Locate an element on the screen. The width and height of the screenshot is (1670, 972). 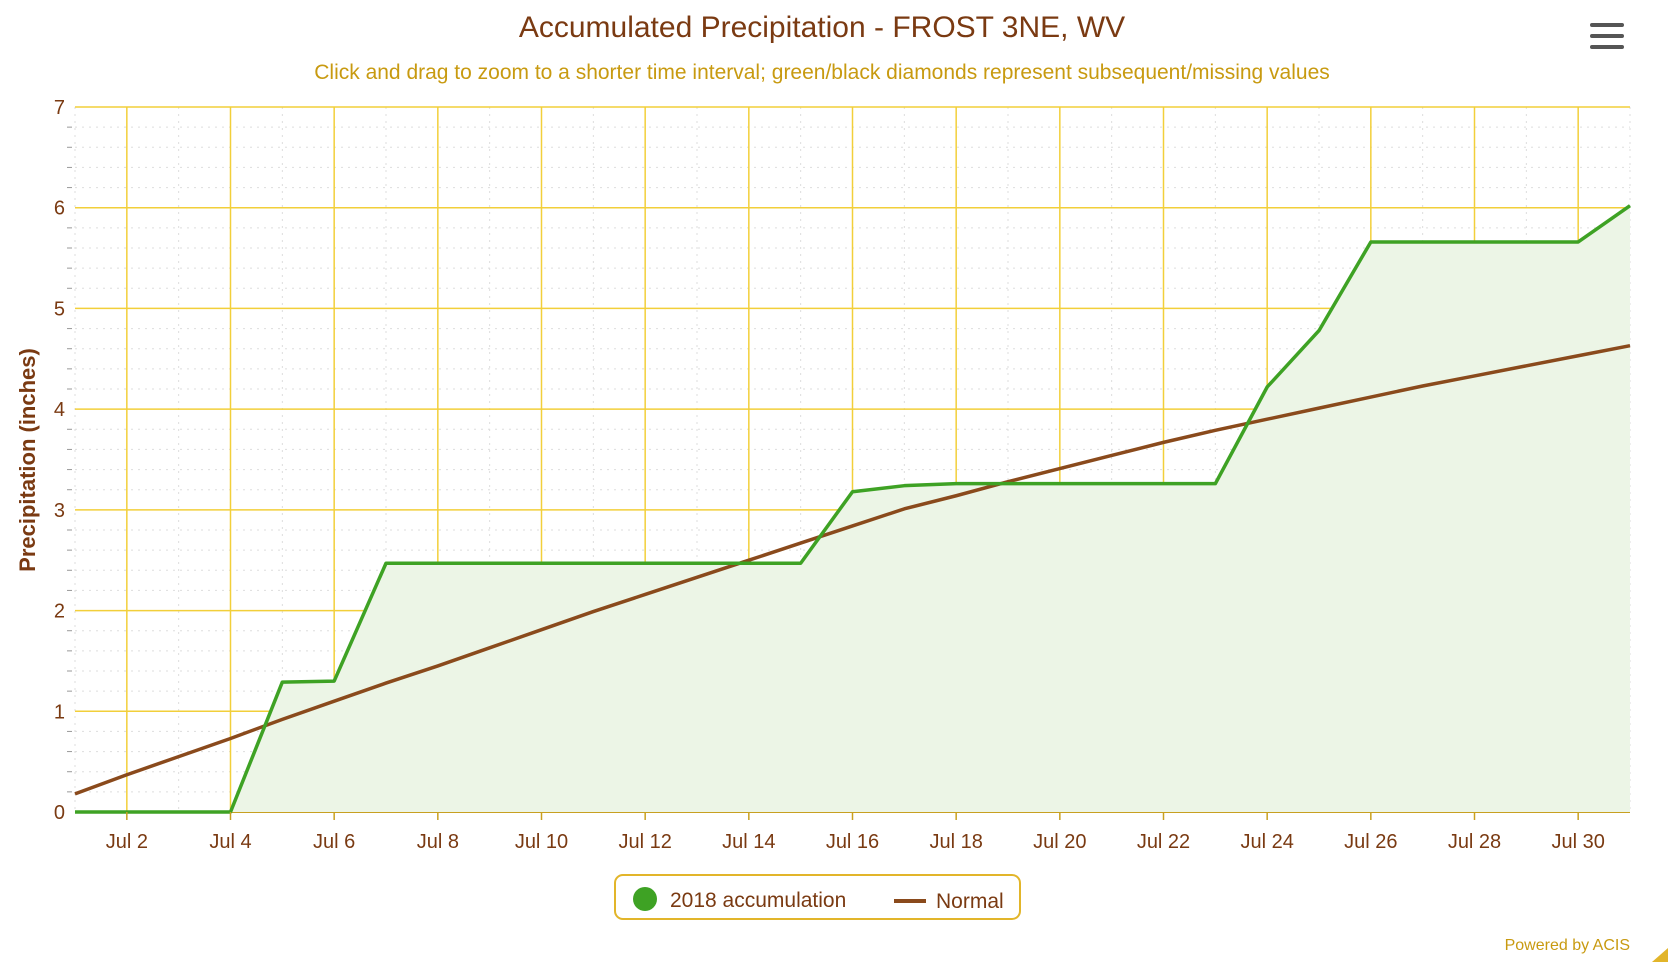
x-tick-label: Jul 22 is located at coordinates (1163, 842).